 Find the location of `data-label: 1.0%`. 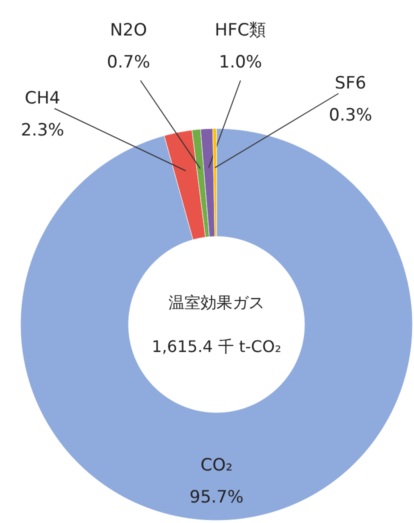

data-label: 1.0% is located at coordinates (240, 62).